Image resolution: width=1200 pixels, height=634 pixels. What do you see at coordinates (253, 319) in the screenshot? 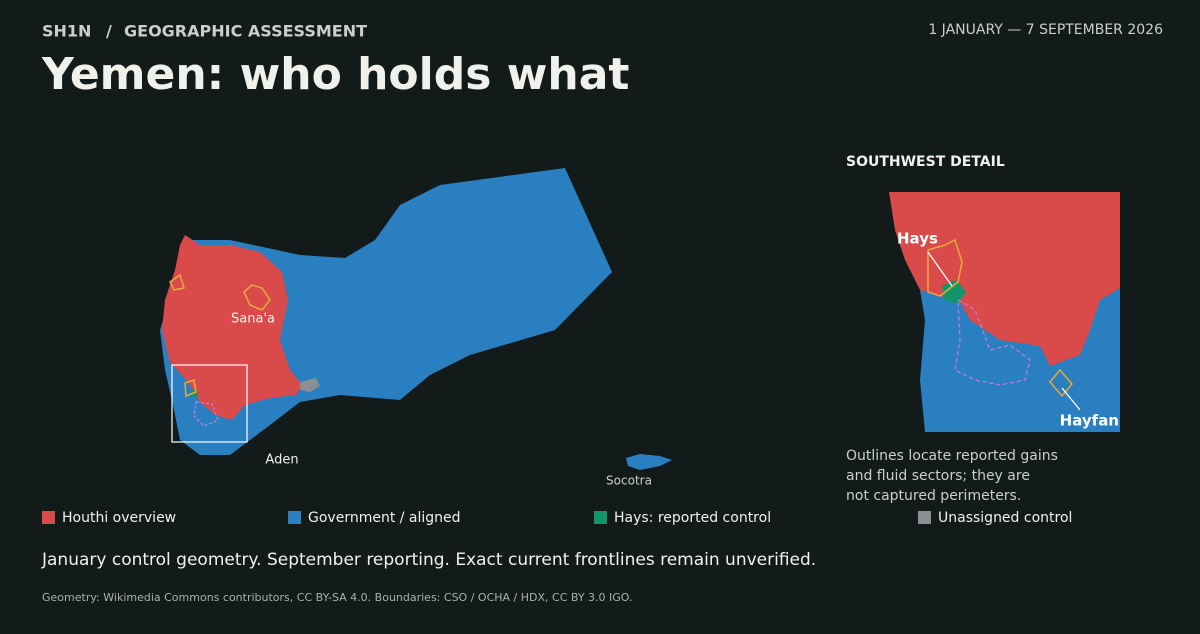
I see `city-label: Sana'a` at bounding box center [253, 319].